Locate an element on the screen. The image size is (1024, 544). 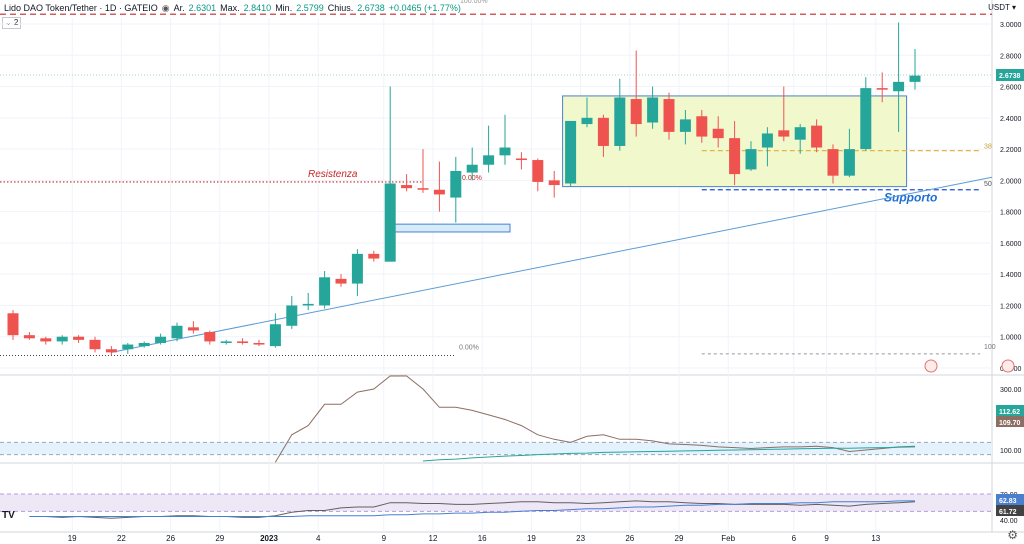
open-label: Ar. is located at coordinates (179, 8).